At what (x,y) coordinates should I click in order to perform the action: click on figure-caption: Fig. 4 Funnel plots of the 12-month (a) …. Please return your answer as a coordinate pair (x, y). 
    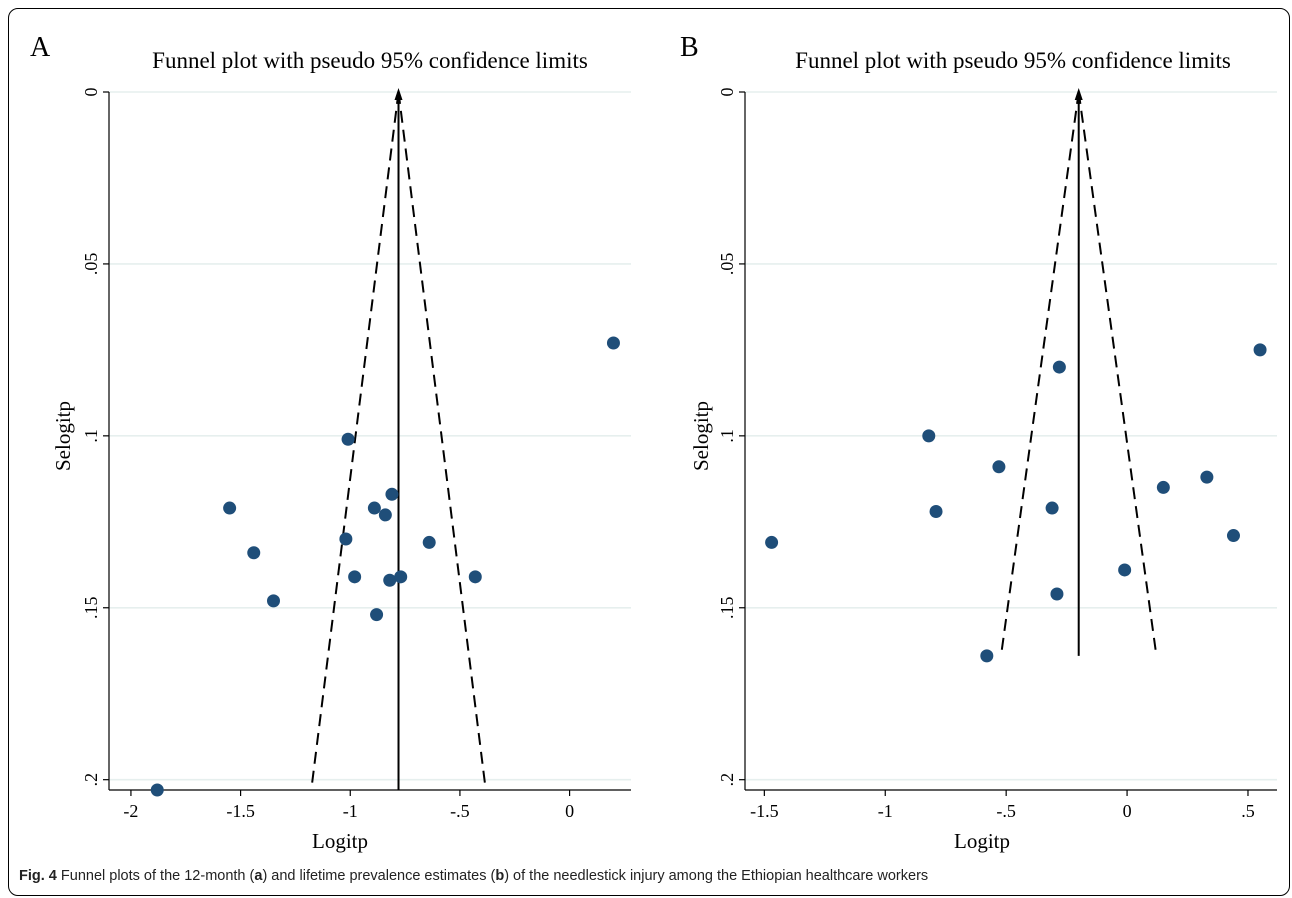
    Looking at the image, I should click on (650, 876).